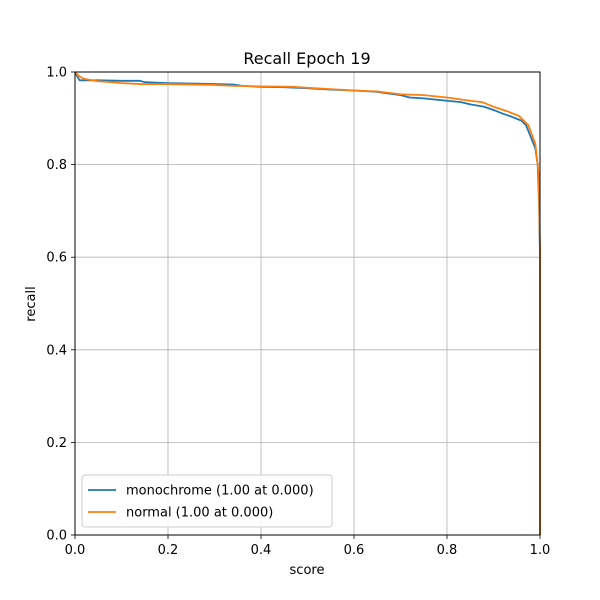 The image size is (600, 600). Describe the element at coordinates (56, 443) in the screenshot. I see `y-tick-label: 0.2` at that location.